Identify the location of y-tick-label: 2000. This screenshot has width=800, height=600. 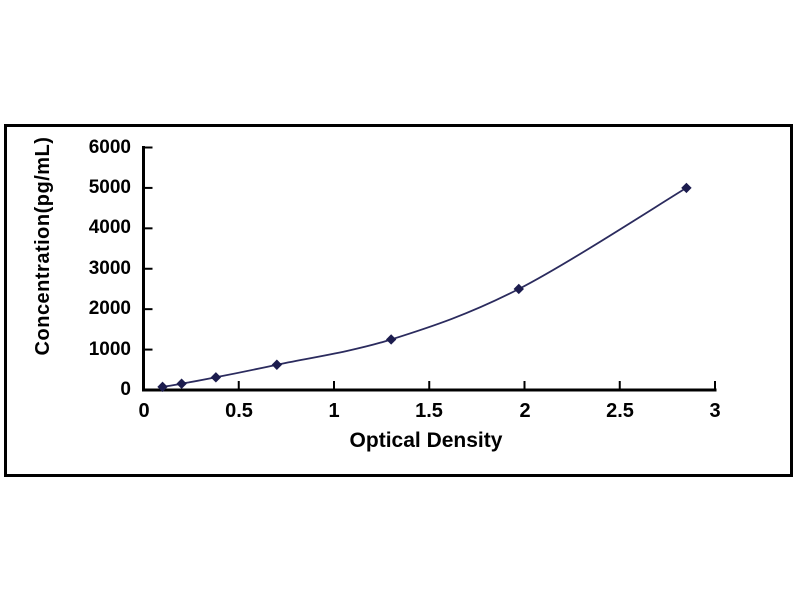
(109, 308).